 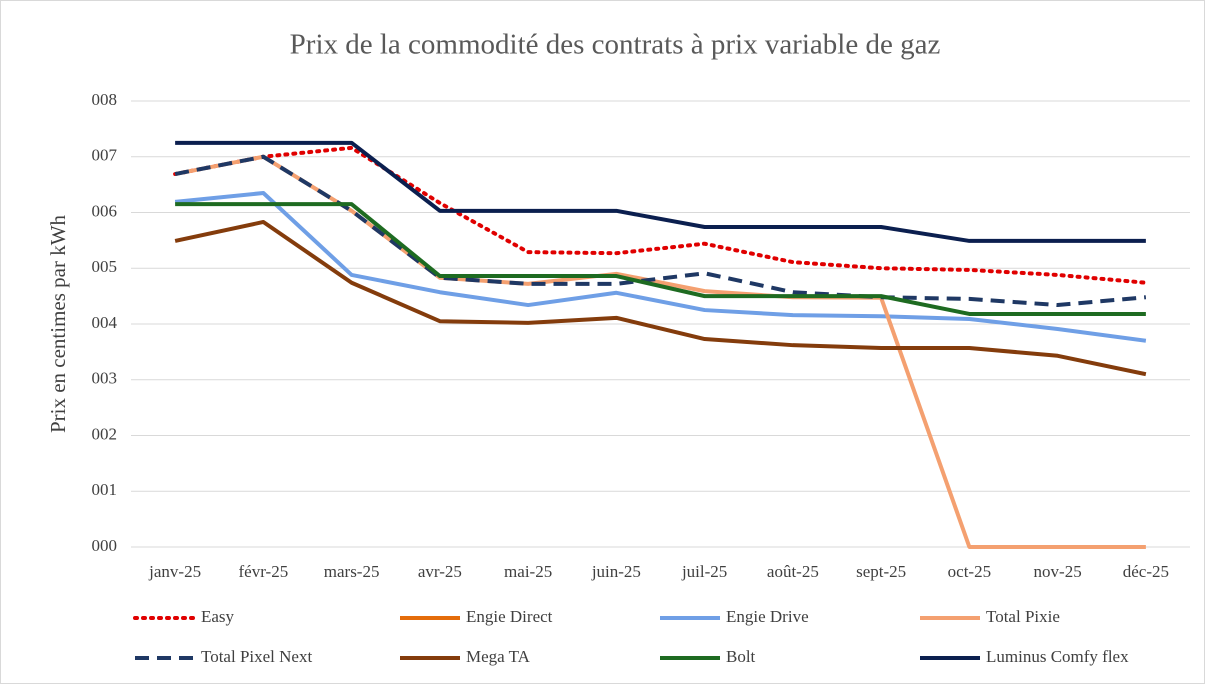 What do you see at coordinates (105, 378) in the screenshot?
I see `y-tick-label: 003` at bounding box center [105, 378].